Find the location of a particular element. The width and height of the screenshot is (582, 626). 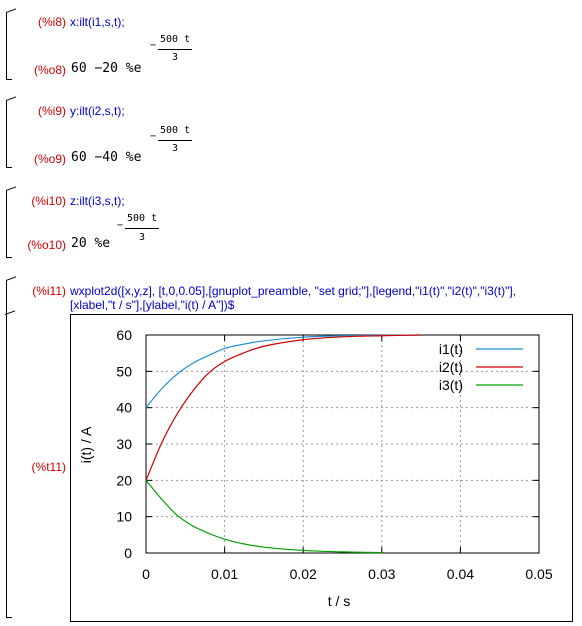

x-tick-label: 0.01 is located at coordinates (224, 574).